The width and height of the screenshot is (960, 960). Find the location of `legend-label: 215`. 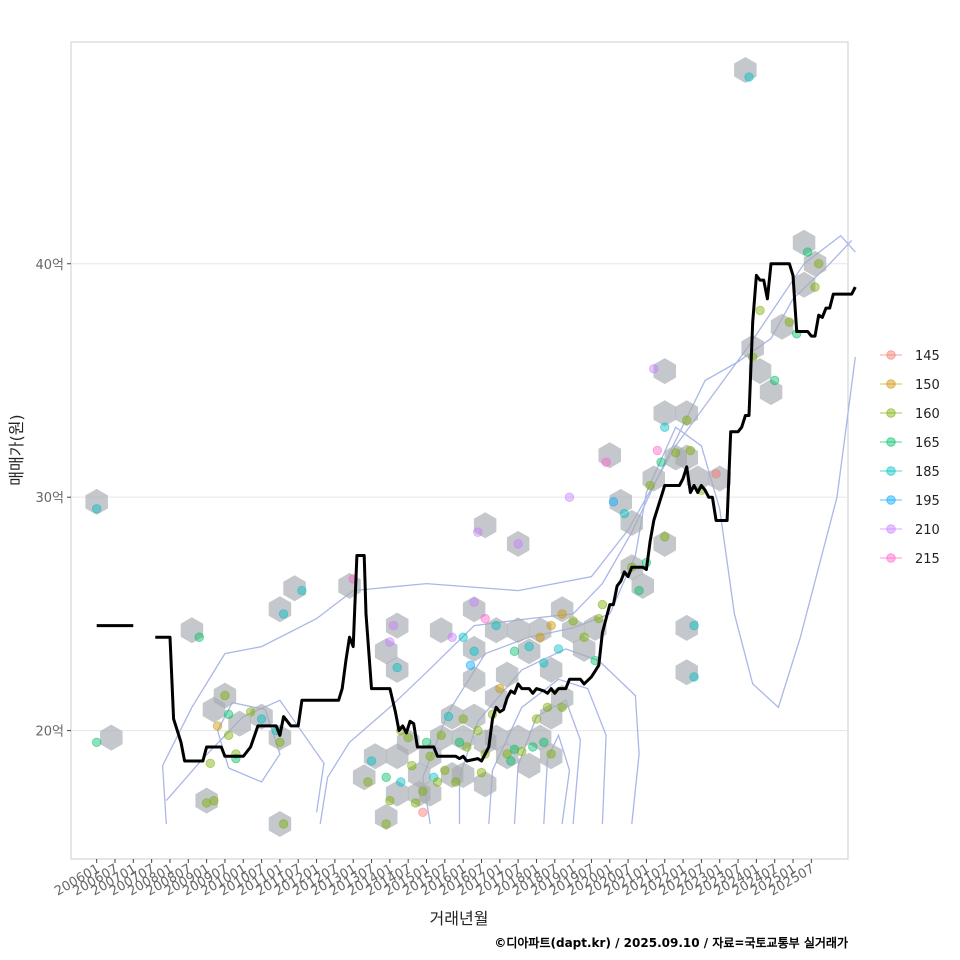

legend-label: 215 is located at coordinates (927, 559).